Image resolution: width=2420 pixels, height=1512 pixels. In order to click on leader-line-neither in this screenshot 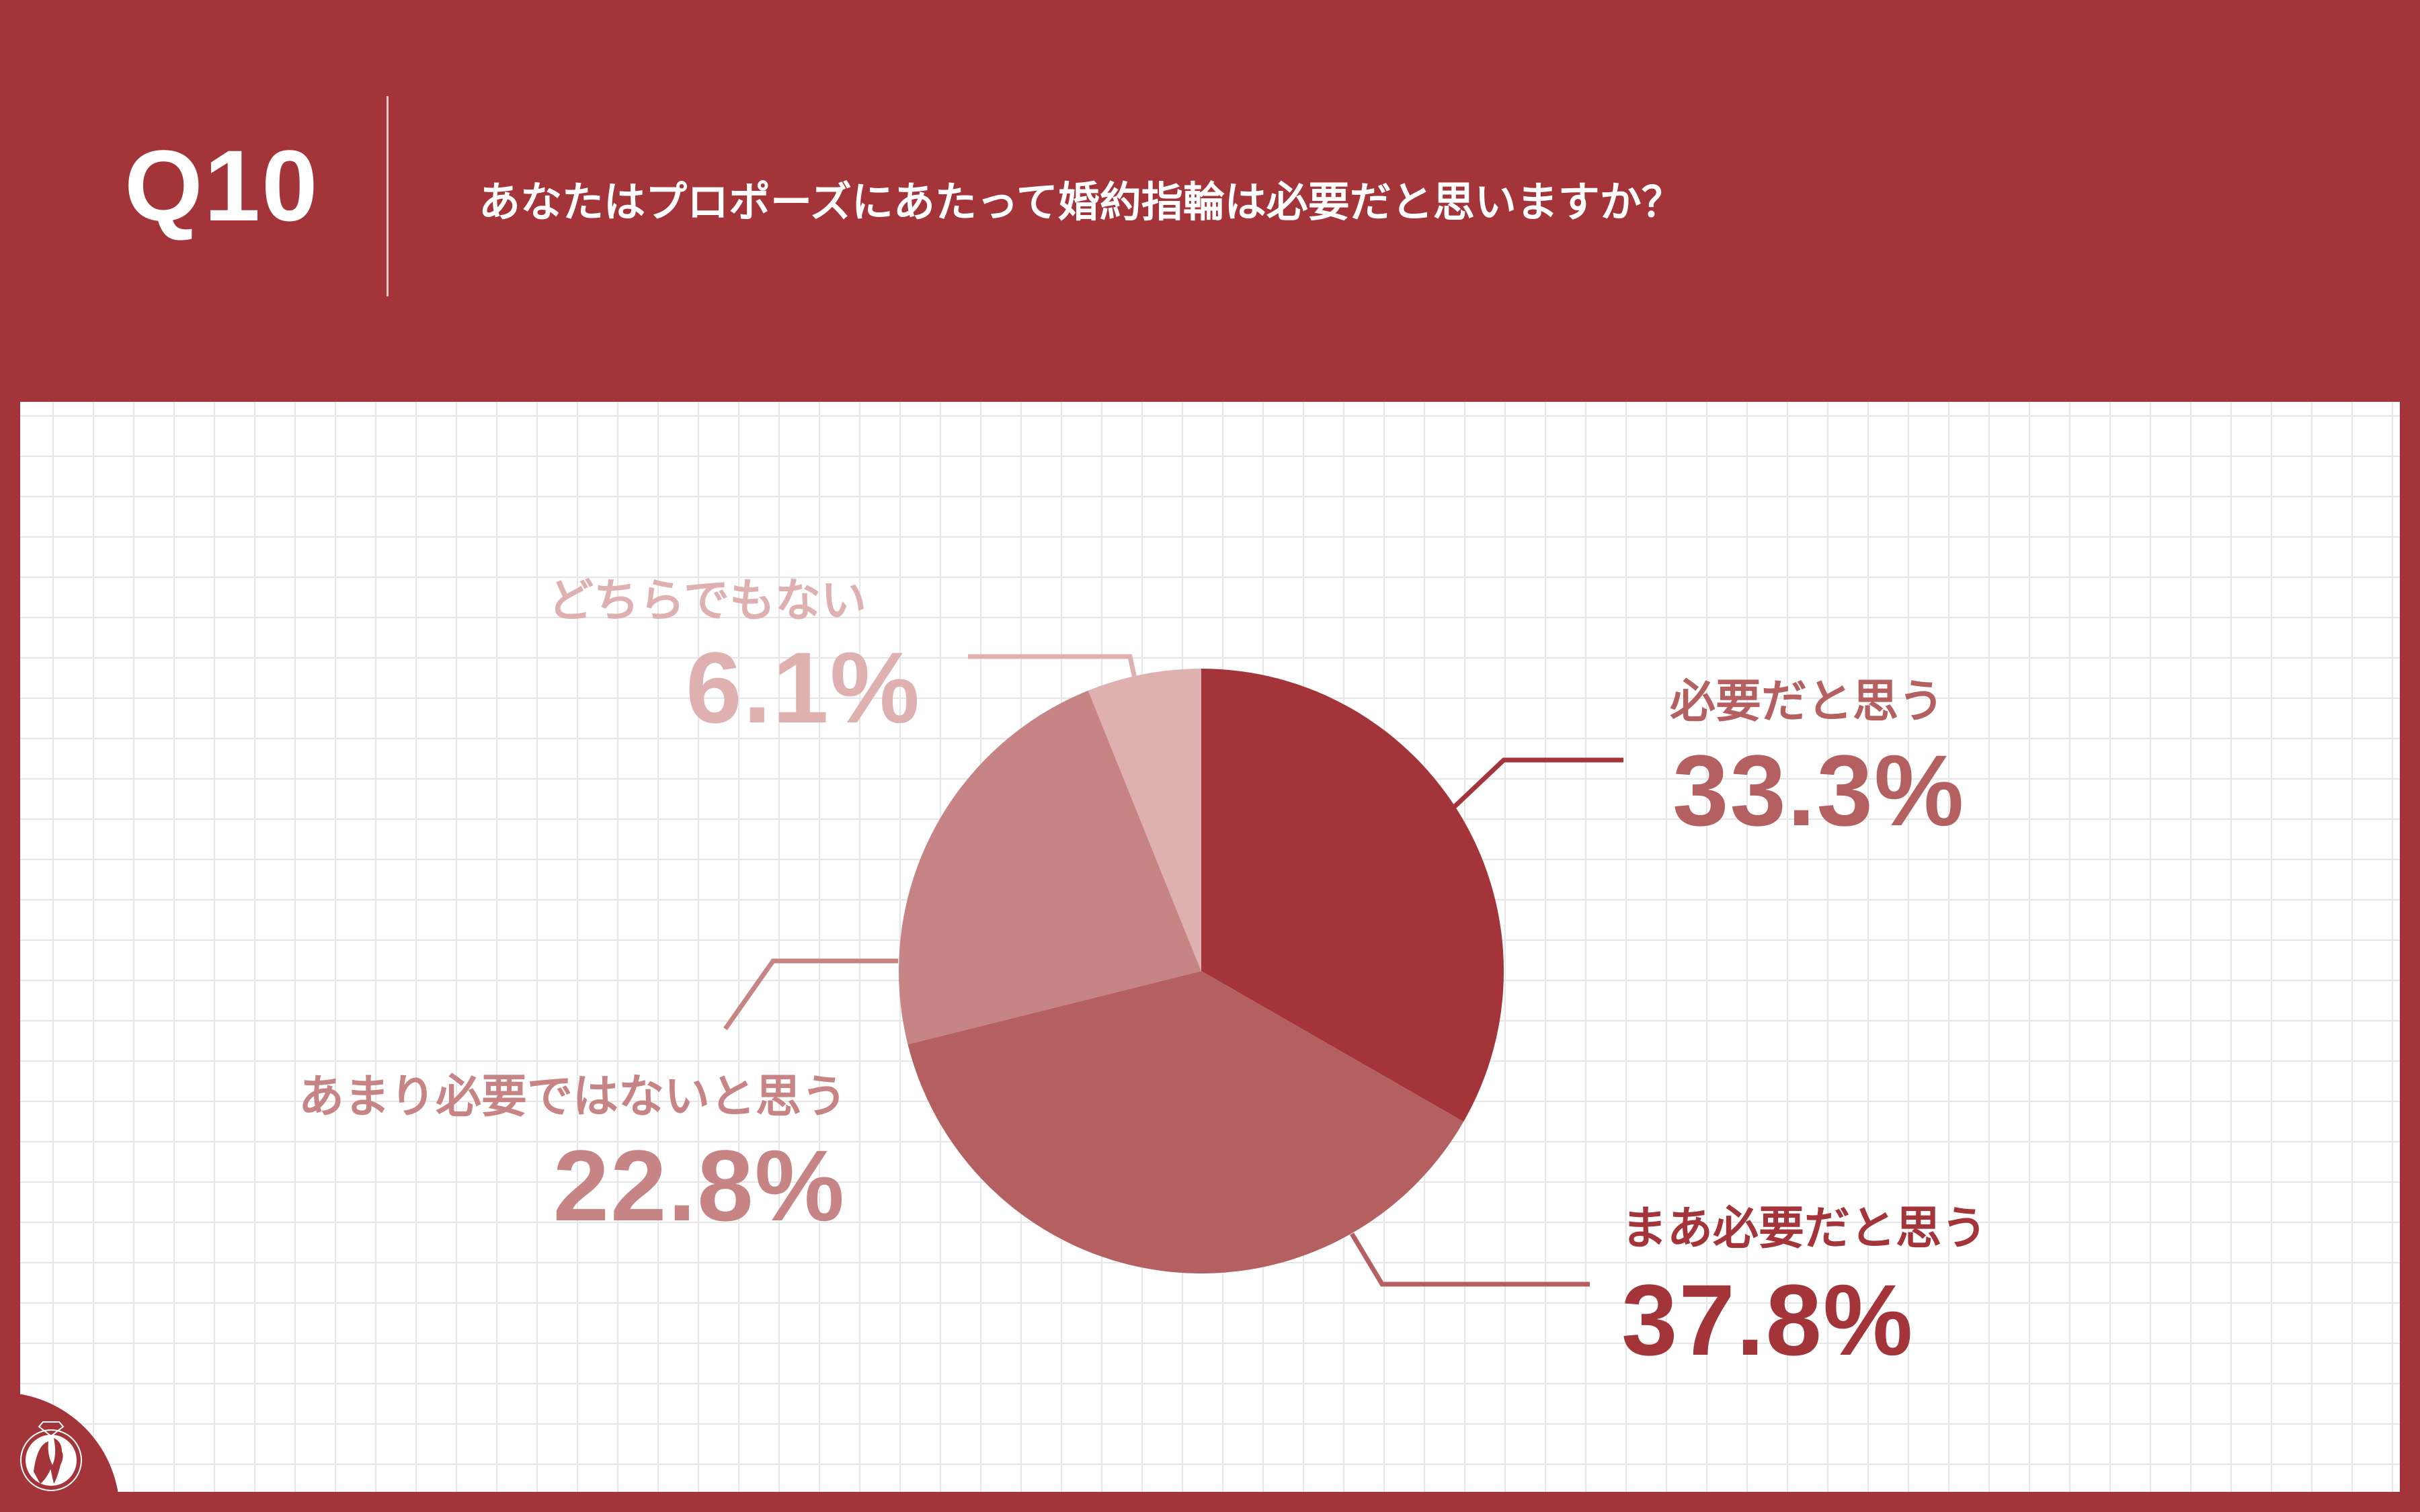, I will do `click(1053, 668)`.